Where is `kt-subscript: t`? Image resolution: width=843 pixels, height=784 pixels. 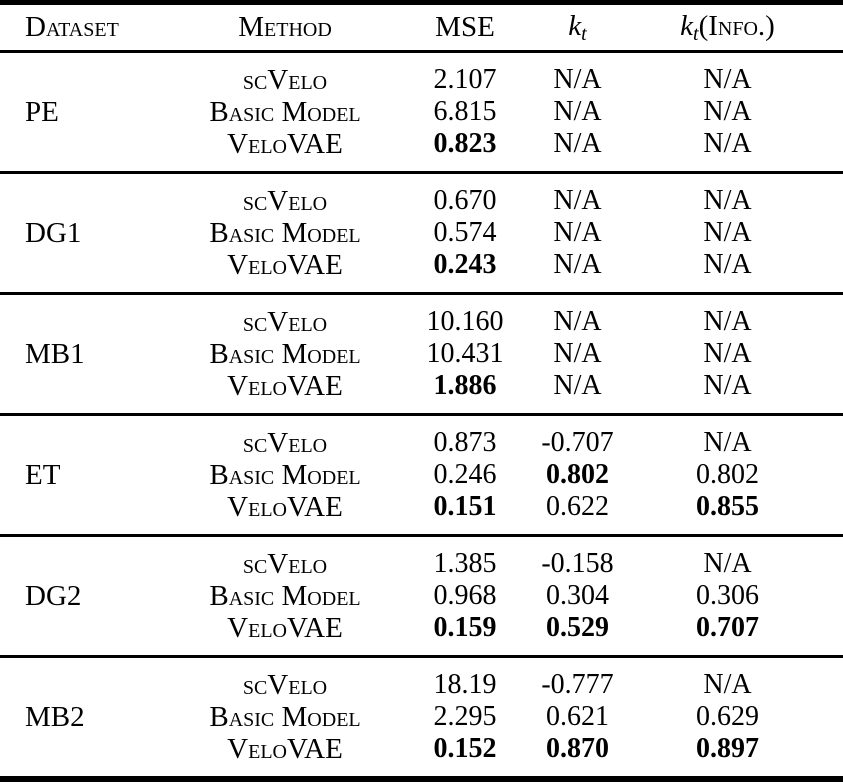
kt-subscript: t is located at coordinates (584, 33).